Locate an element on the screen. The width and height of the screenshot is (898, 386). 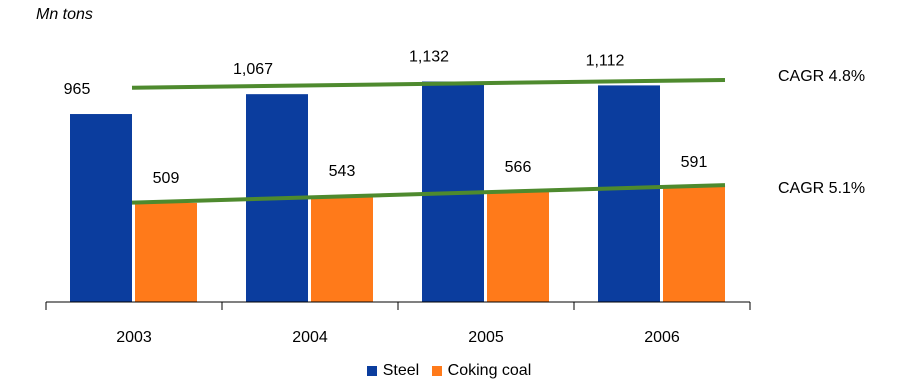
bar-coking-coal-2003 is located at coordinates (166, 252).